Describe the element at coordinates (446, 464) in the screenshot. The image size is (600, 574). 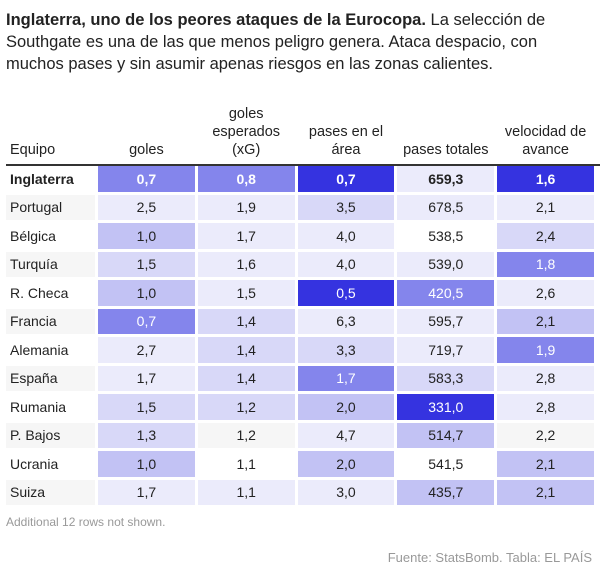
I see `table-cell: 541,5` at that location.